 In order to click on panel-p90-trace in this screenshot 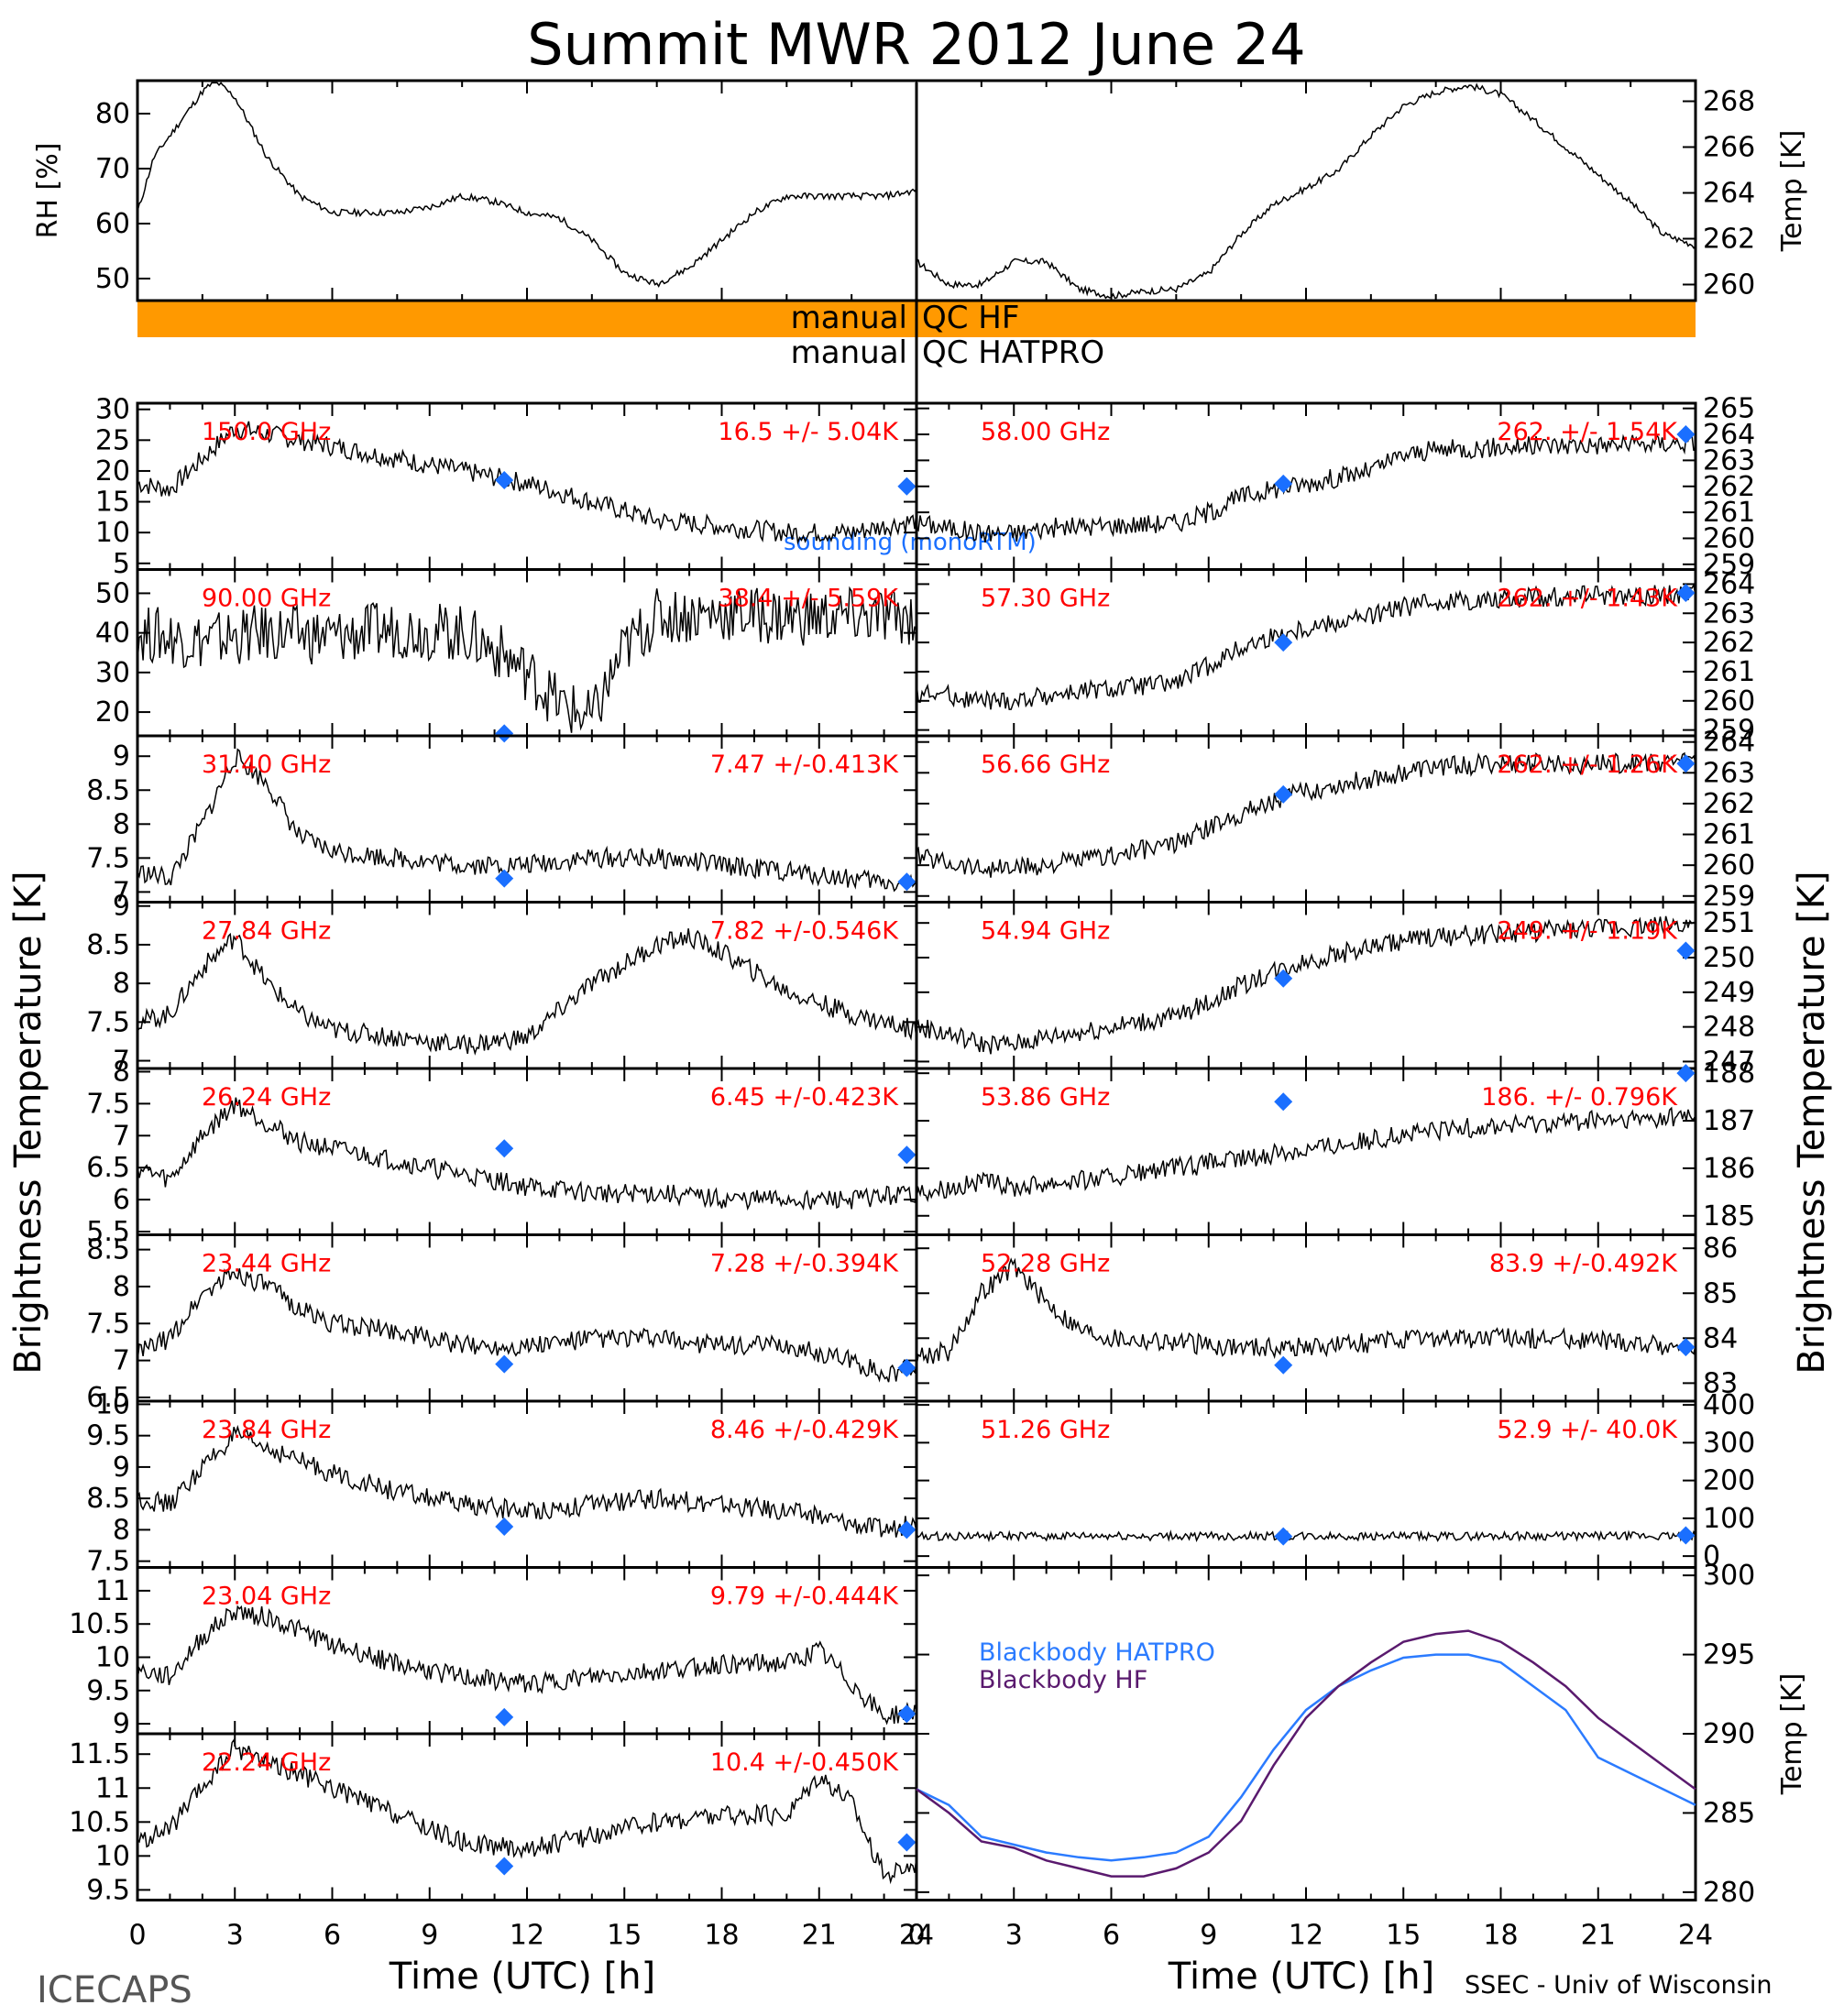, I will do `click(526, 659)`.